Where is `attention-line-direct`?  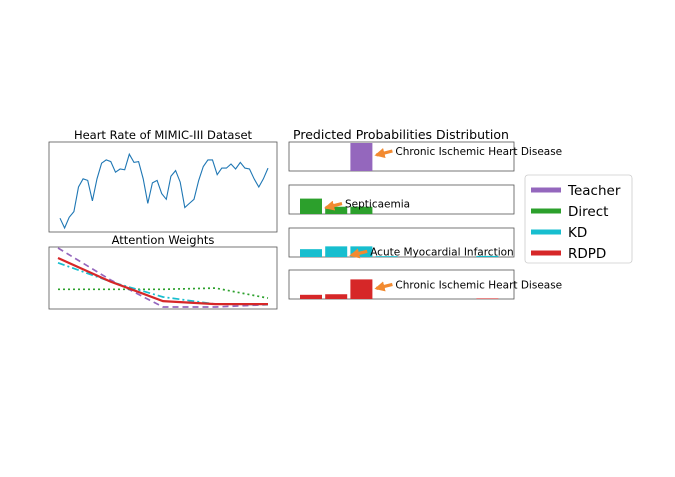 attention-line-direct is located at coordinates (163, 293).